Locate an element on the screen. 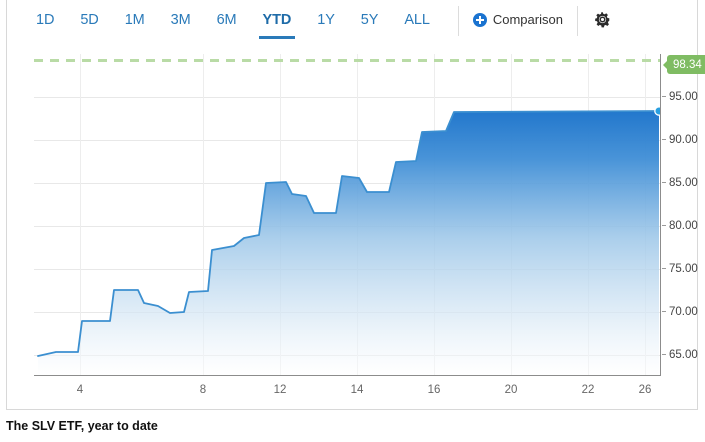  range-button-ytd: YTD is located at coordinates (276, 20).